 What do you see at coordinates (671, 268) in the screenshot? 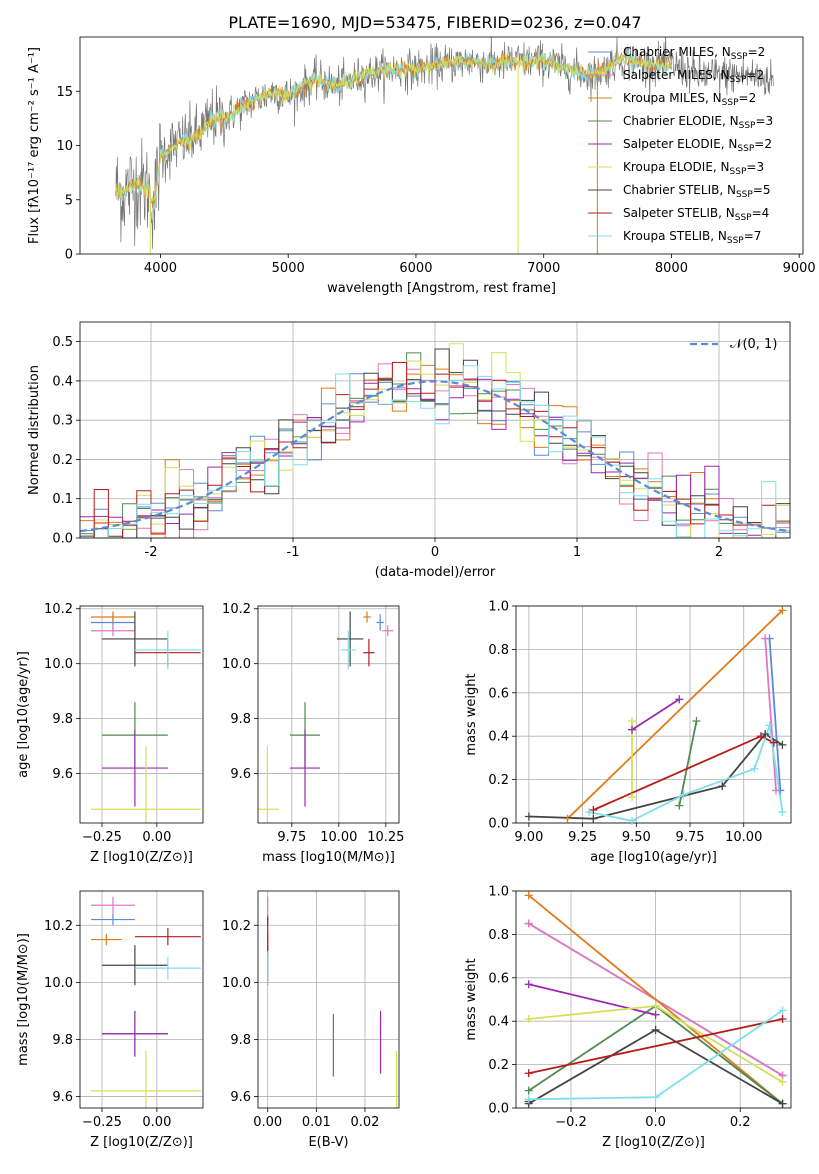
I see `x-tick-label: 8000` at bounding box center [671, 268].